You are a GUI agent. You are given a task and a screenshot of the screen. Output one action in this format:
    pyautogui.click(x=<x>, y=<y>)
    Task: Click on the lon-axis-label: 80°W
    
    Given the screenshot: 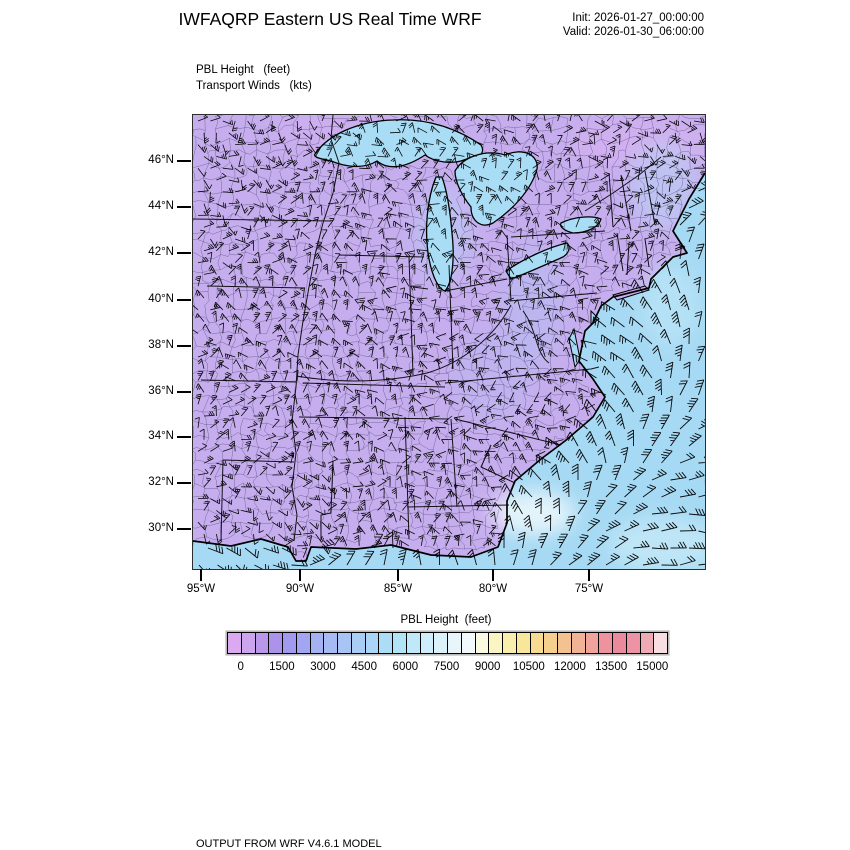 What is the action you would take?
    pyautogui.click(x=493, y=589)
    